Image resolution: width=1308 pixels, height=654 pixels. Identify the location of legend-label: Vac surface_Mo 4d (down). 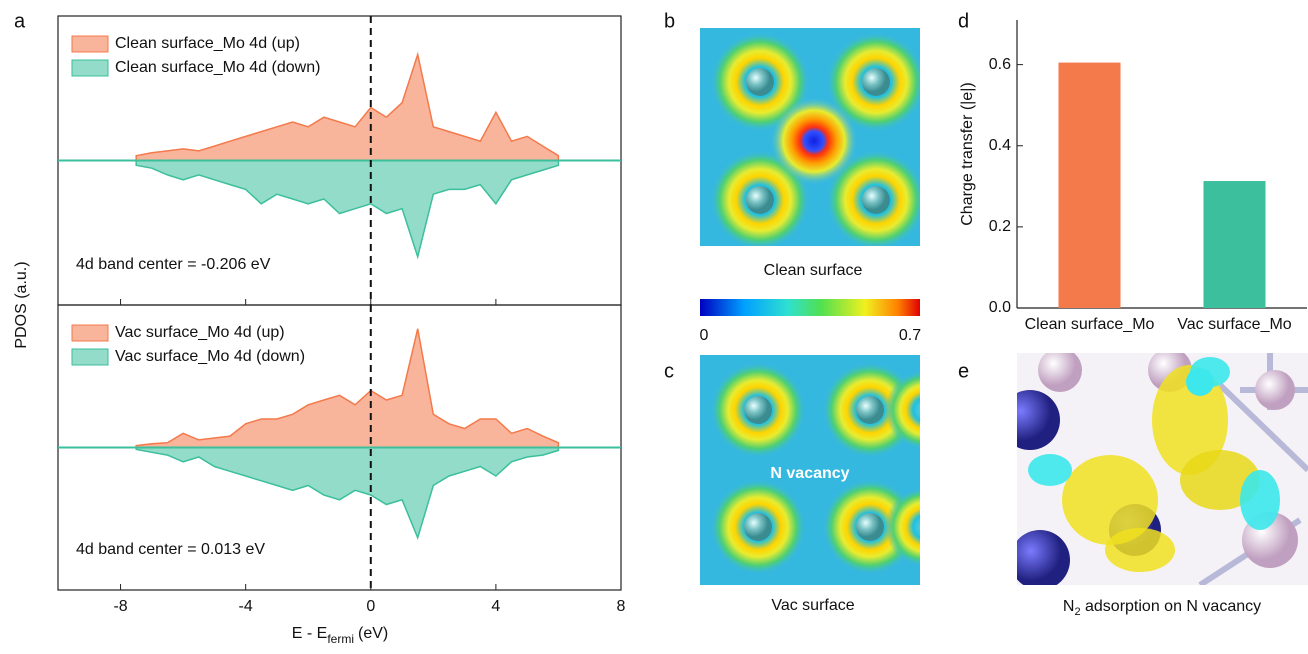
(210, 356).